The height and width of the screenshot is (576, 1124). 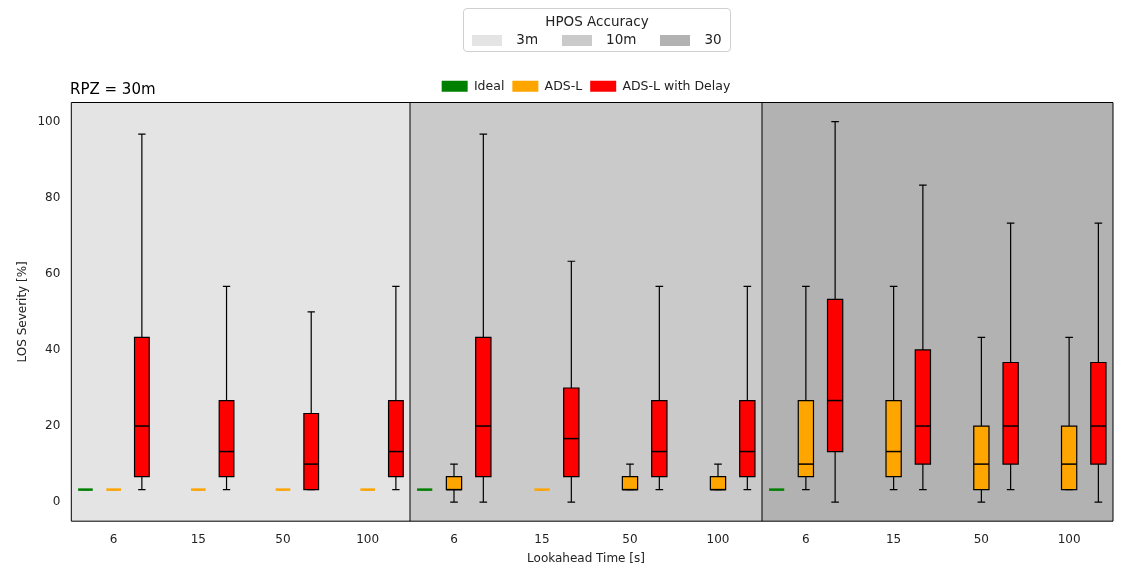 What do you see at coordinates (53, 272) in the screenshot?
I see `y-tick-label: 60` at bounding box center [53, 272].